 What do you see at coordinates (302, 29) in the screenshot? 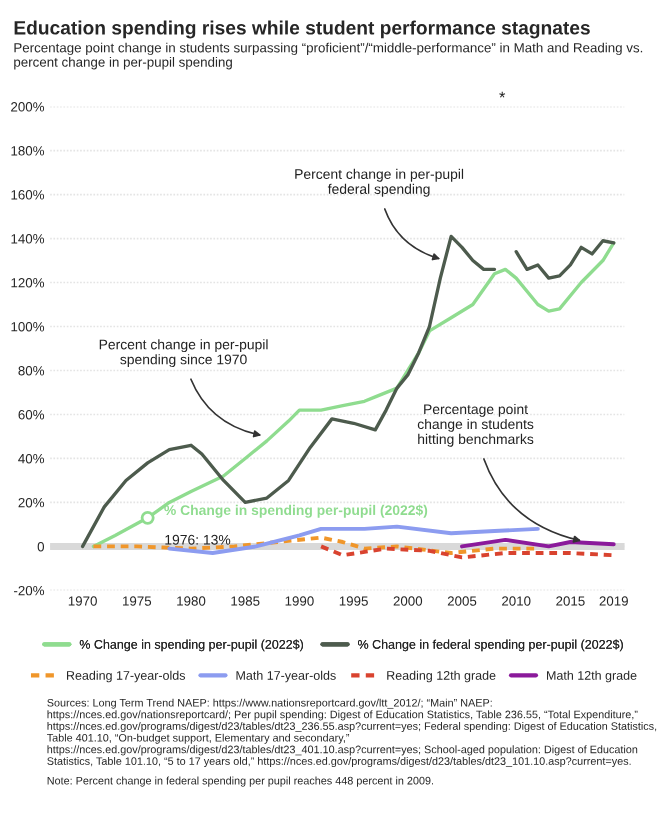
I see `chart-title: Education spending rises while student performance stagnates` at bounding box center [302, 29].